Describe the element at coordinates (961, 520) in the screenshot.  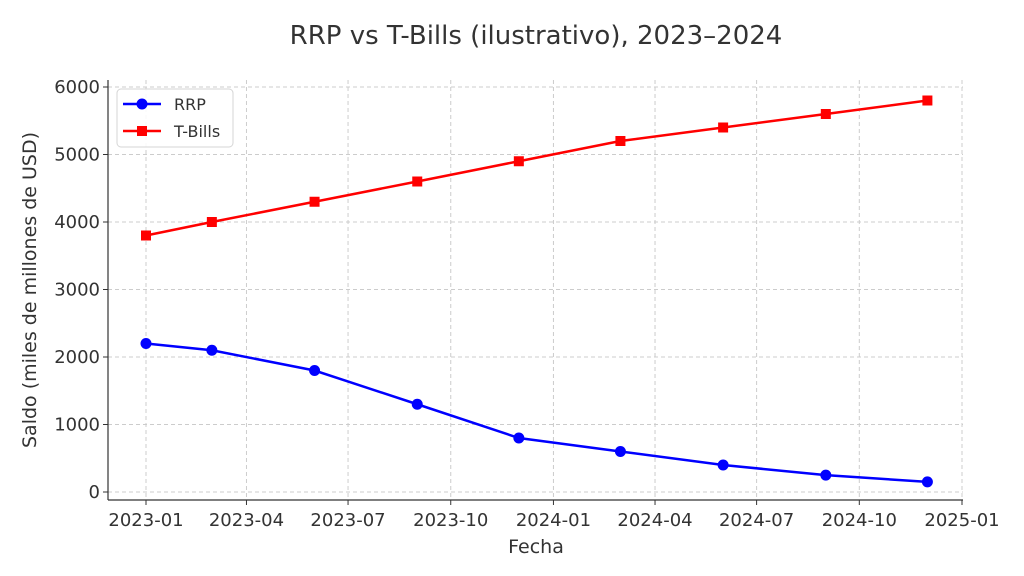
I see `x-tick-label: 2025-01` at that location.